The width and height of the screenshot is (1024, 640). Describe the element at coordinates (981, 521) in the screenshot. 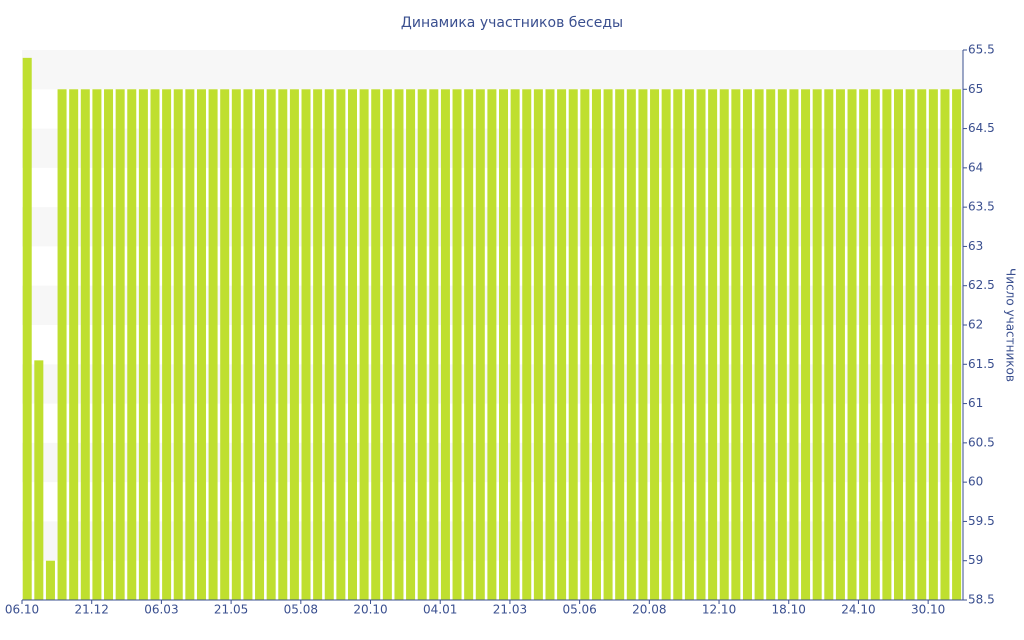

I see `y-tick-label: 59.5` at that location.